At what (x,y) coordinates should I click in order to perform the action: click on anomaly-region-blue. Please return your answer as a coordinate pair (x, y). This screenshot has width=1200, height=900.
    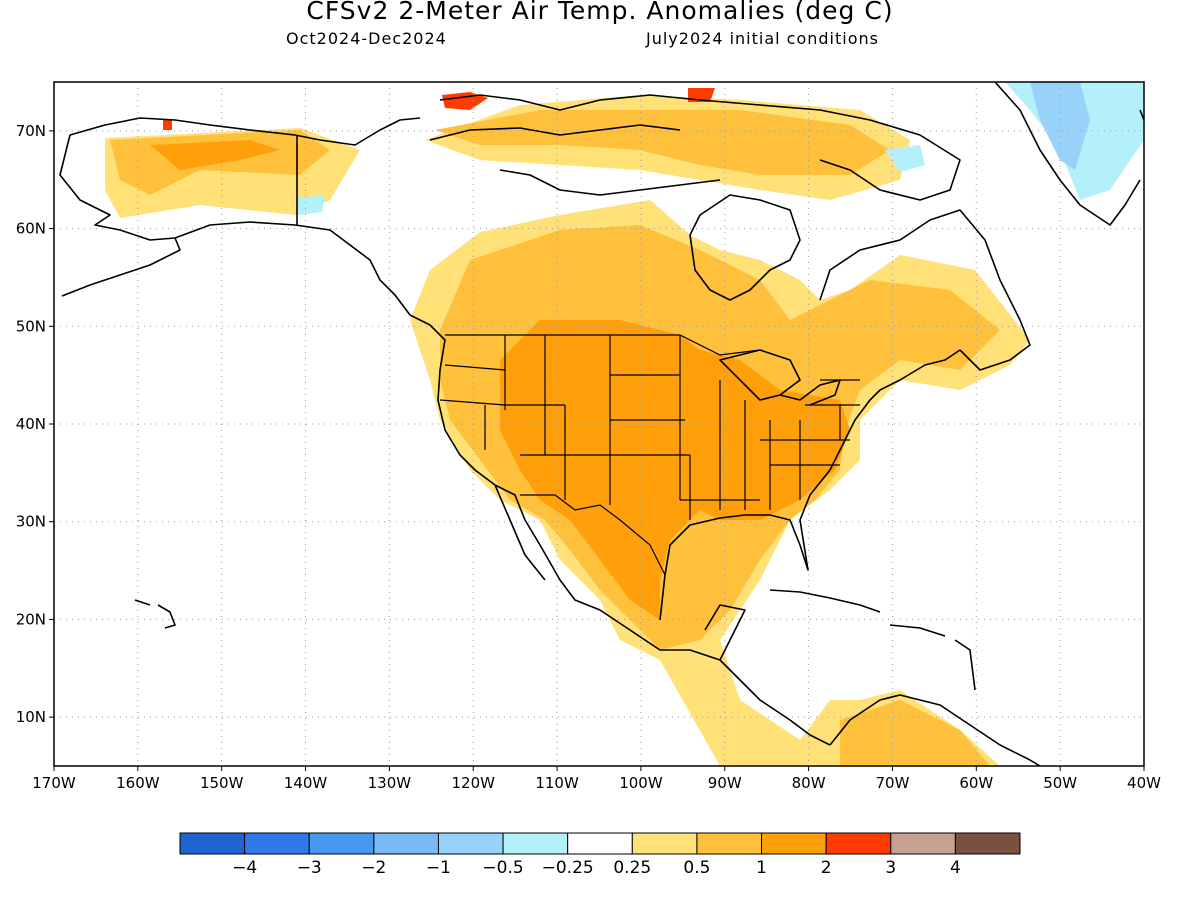
    Looking at the image, I should click on (1060, 126).